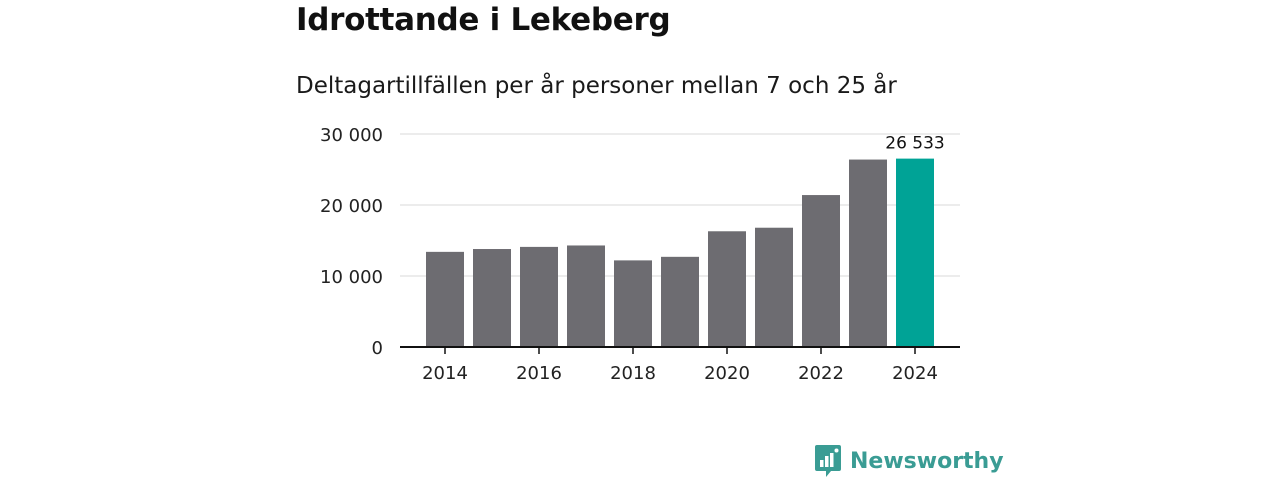 Image resolution: width=1280 pixels, height=480 pixels. I want to click on x-tick-label: 2022, so click(821, 373).